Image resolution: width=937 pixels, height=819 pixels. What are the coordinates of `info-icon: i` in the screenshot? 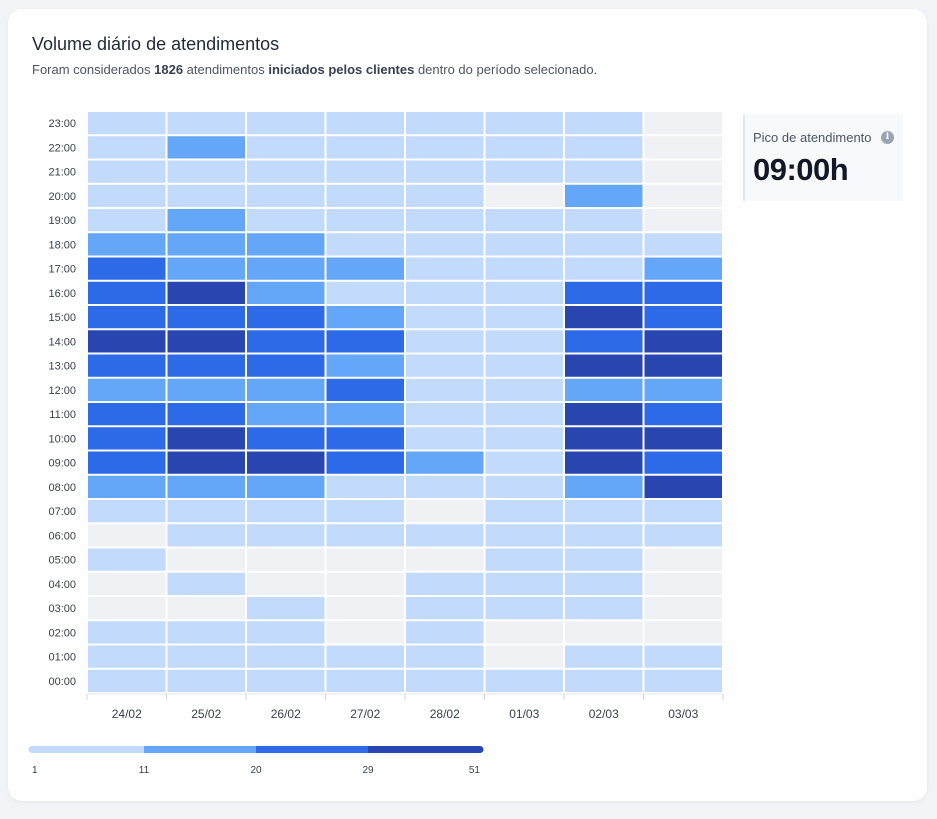 It's located at (887, 137).